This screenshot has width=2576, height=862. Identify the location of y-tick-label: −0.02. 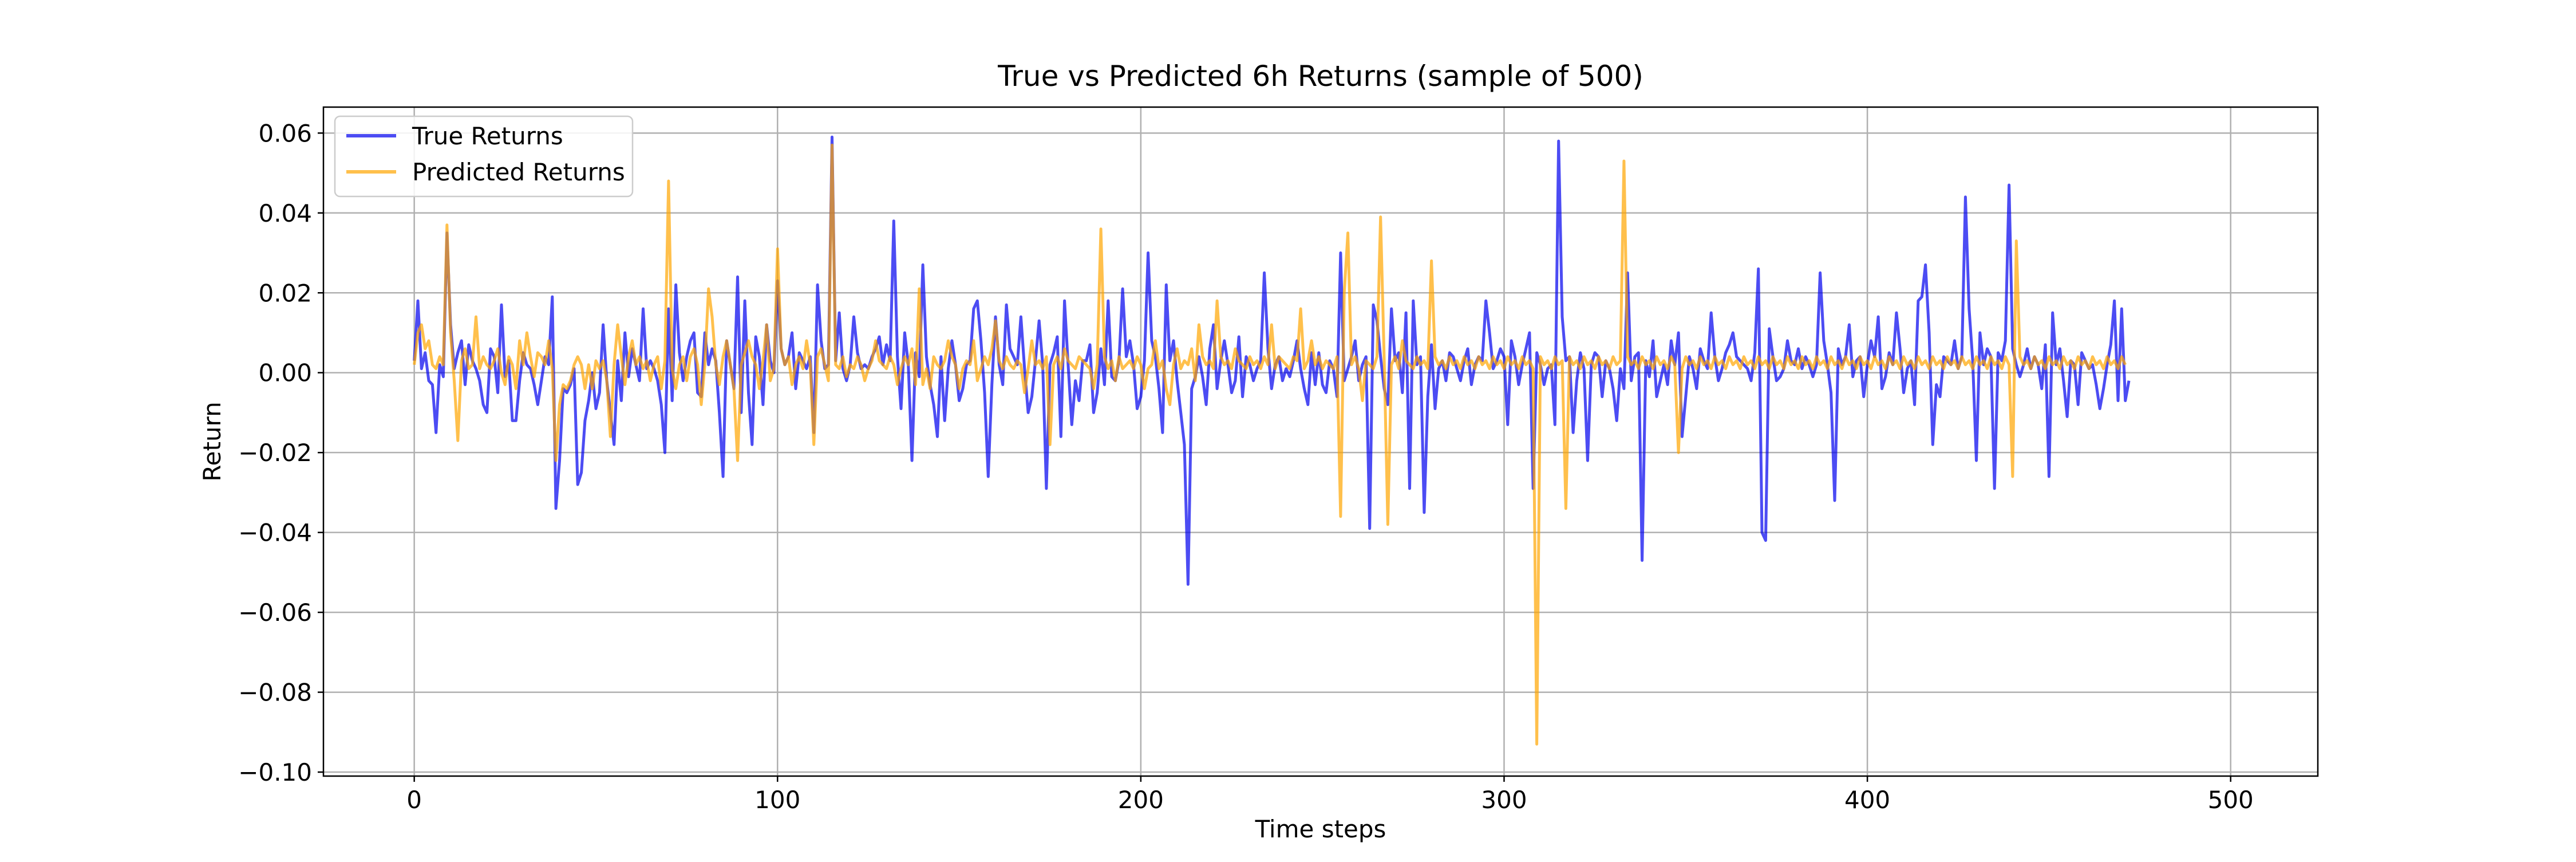
(275, 453).